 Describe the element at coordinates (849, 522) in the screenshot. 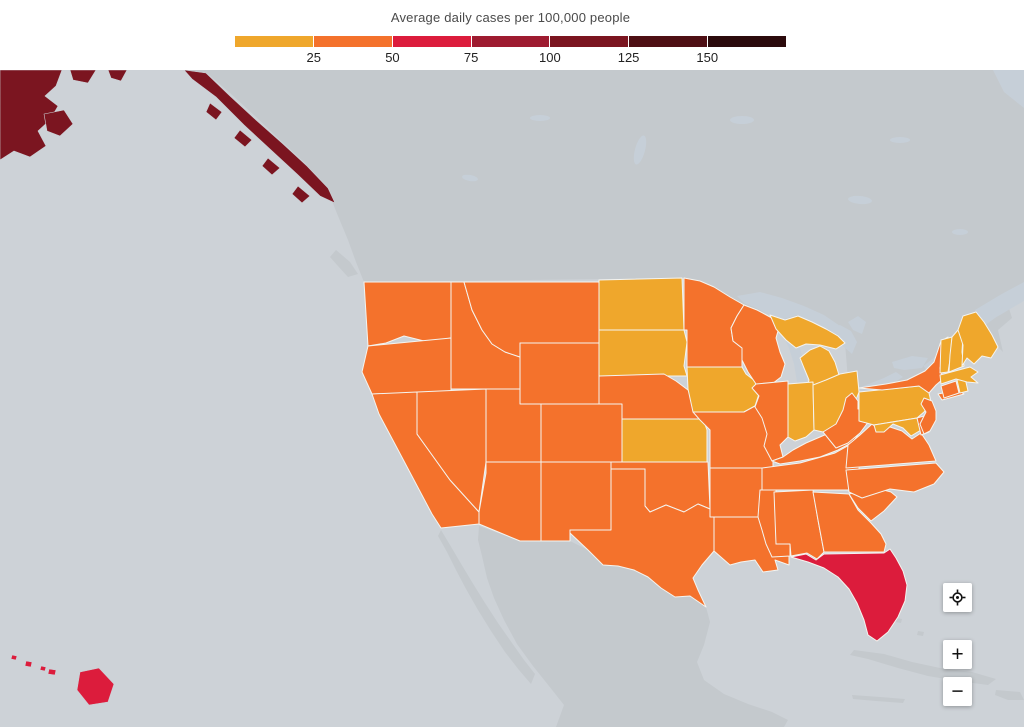

I see `state-ga` at that location.